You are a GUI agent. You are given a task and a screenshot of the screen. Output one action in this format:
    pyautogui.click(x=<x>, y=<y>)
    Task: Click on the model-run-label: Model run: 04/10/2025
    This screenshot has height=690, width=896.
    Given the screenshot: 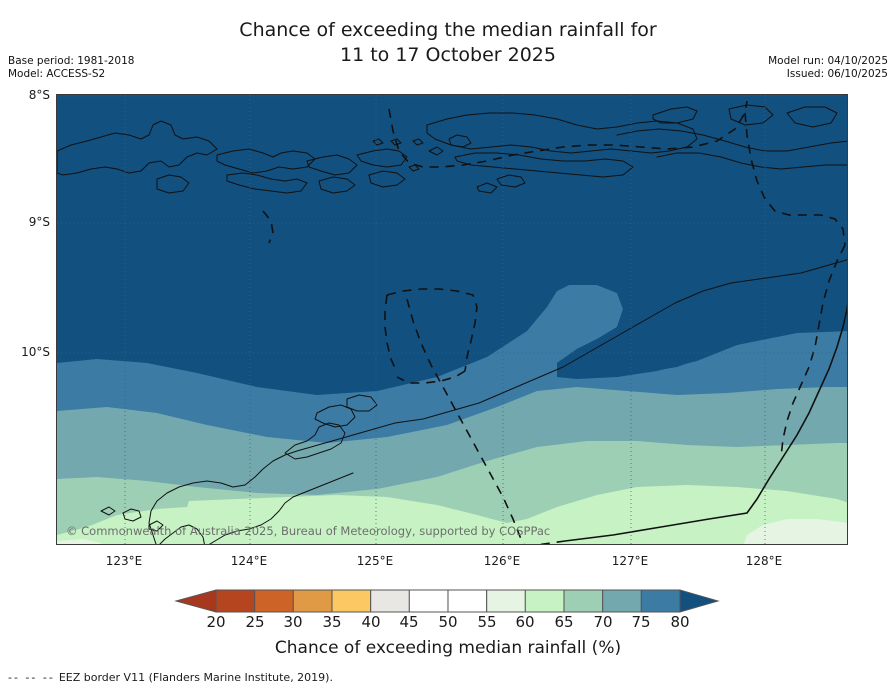 What is the action you would take?
    pyautogui.click(x=828, y=61)
    